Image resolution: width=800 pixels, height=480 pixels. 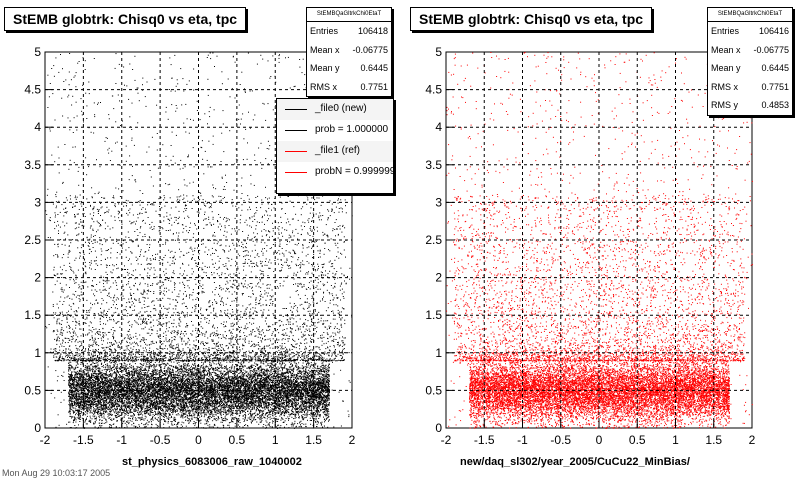 I want to click on stats-row-rms-y: RMS y 0.4853, so click(x=750, y=105).